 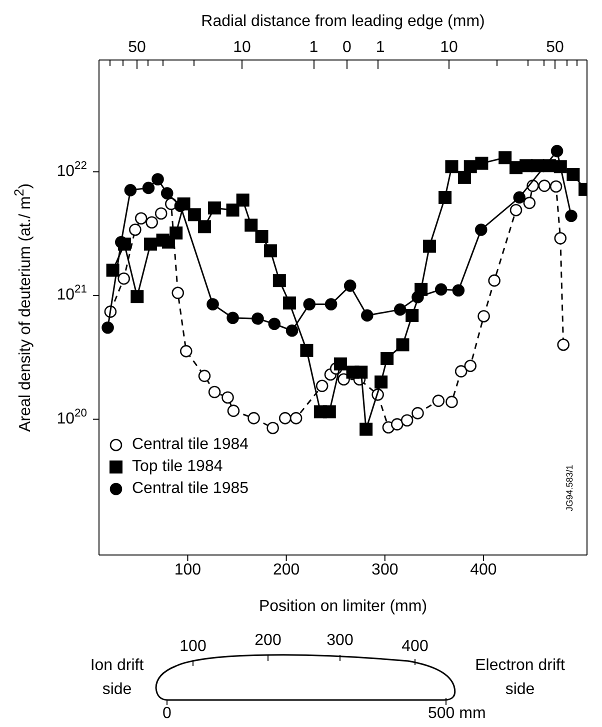 I want to click on annotation: JG94.583/1, so click(x=569, y=488).